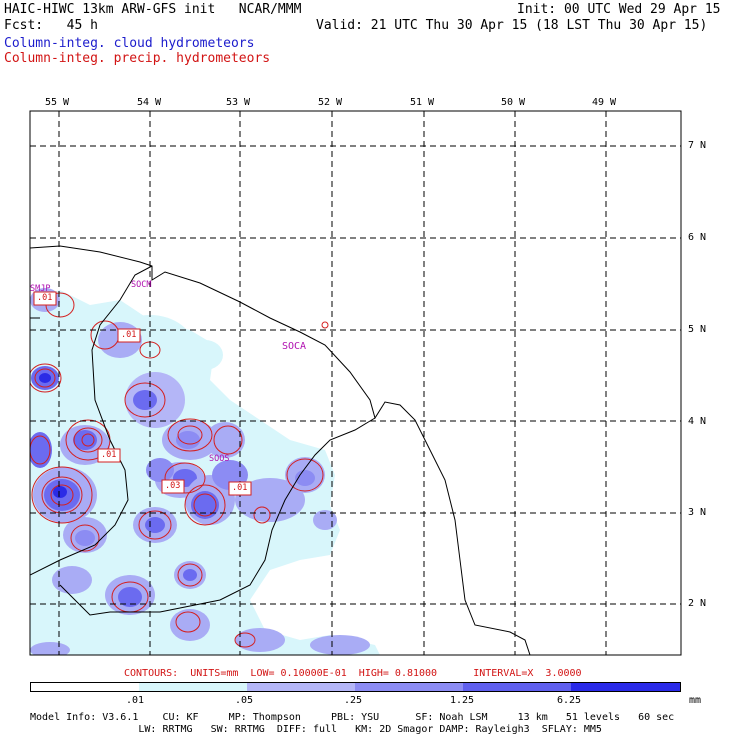  I want to click on legend-tick: 1.25, so click(462, 700).